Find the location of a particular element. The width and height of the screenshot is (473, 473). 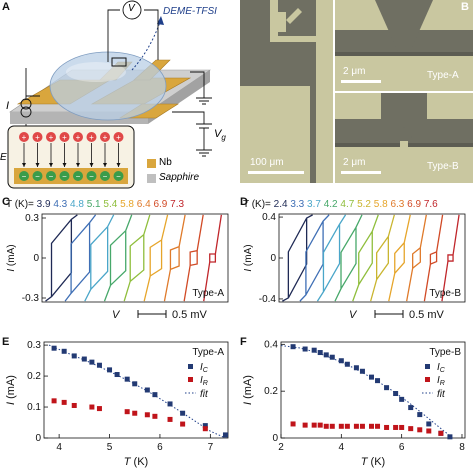

temp-label-4: 5.4 is located at coordinates (111, 204).